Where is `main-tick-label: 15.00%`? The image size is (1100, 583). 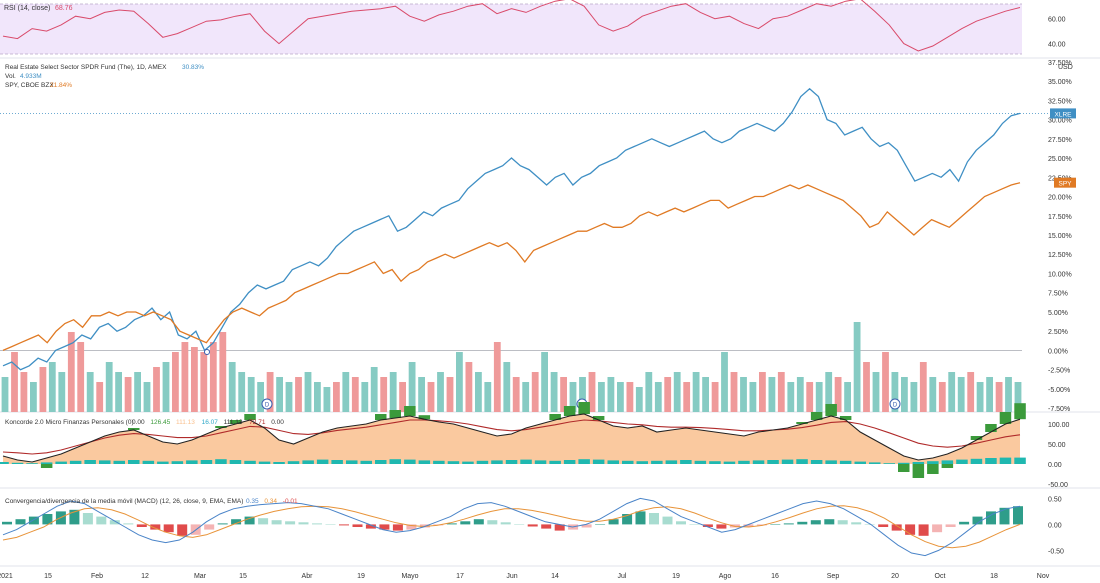
main-tick-label: 15.00% is located at coordinates (1060, 236).